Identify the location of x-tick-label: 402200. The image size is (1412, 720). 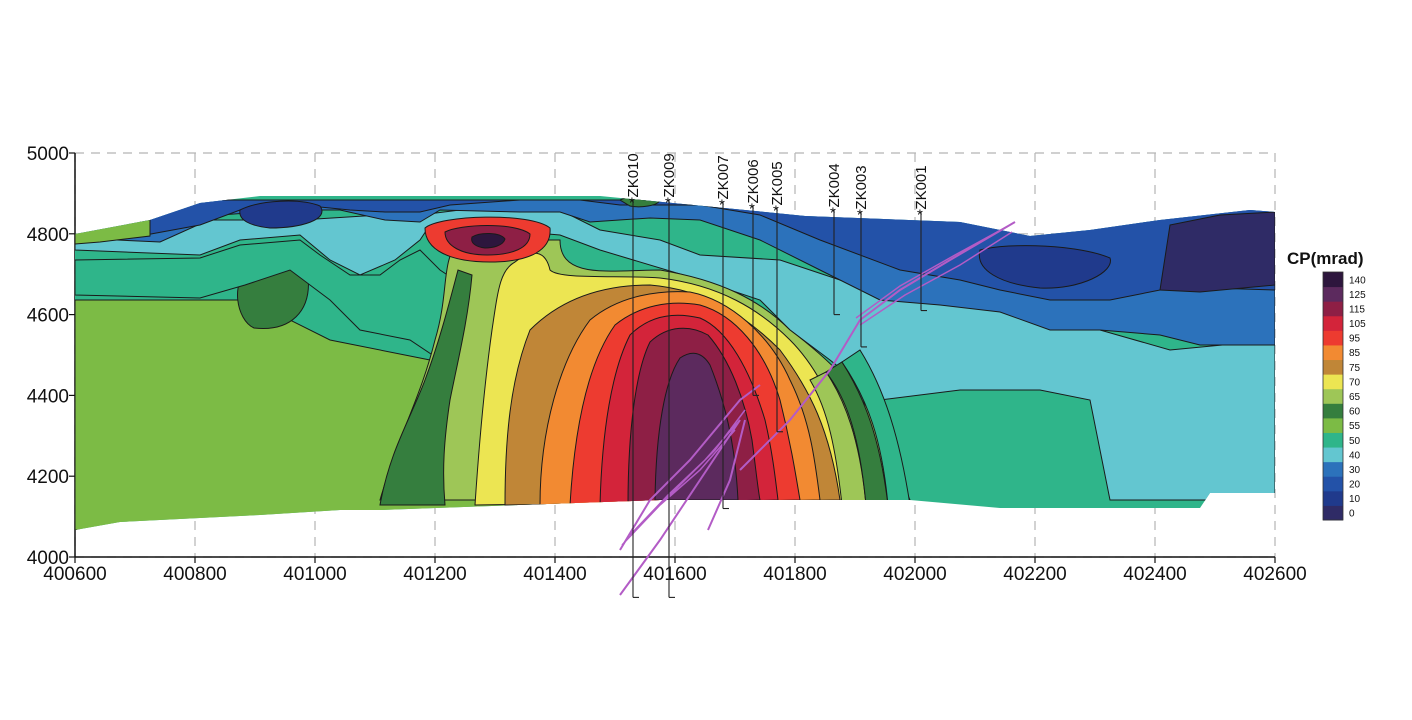
(1034, 574).